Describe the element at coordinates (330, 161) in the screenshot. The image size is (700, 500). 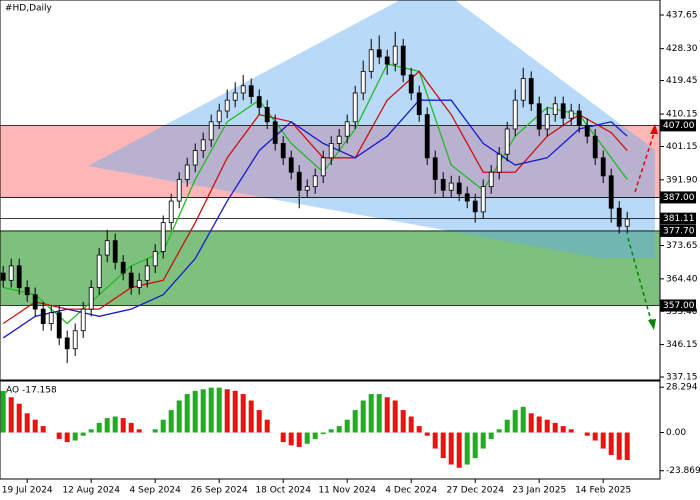
I see `zone` at that location.